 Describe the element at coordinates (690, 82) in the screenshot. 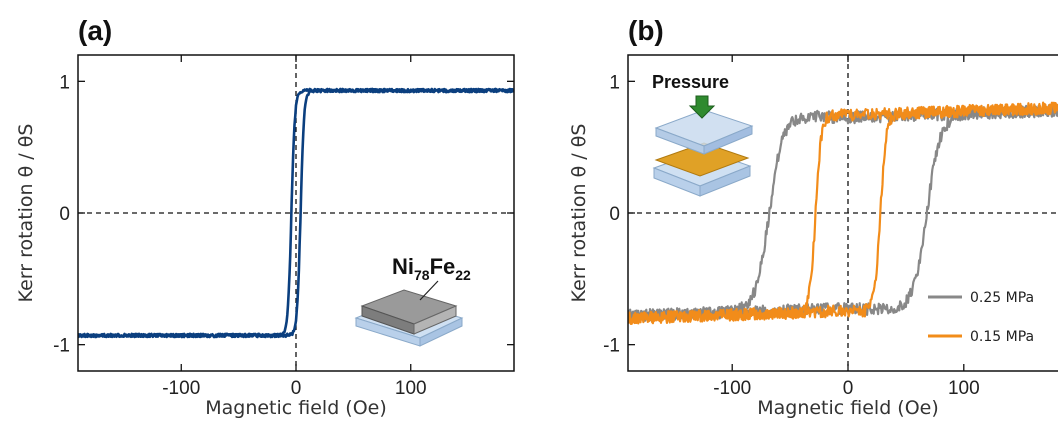

I see `pressure-label: Pressure` at that location.